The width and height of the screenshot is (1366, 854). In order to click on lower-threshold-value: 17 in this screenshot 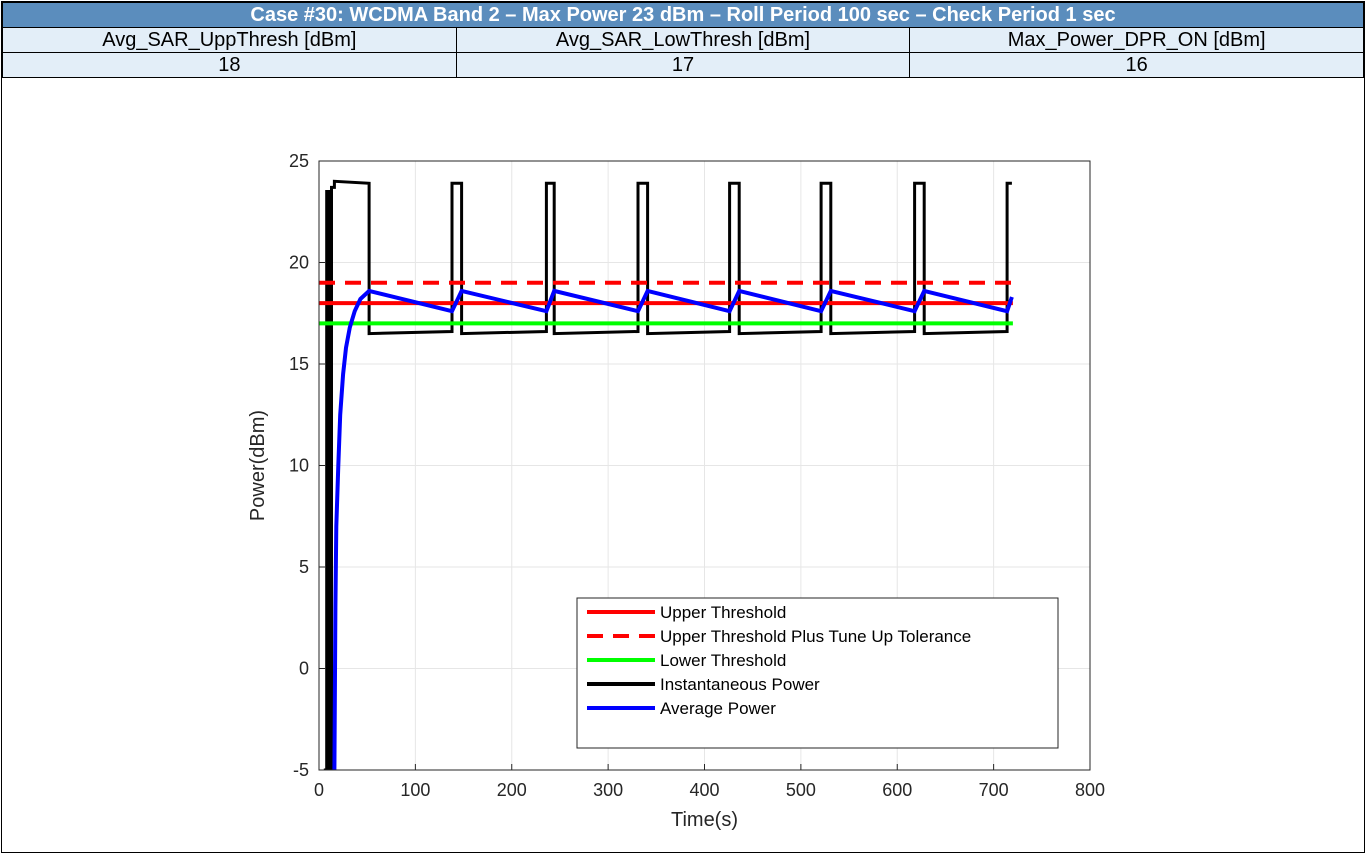, I will do `click(683, 65)`.